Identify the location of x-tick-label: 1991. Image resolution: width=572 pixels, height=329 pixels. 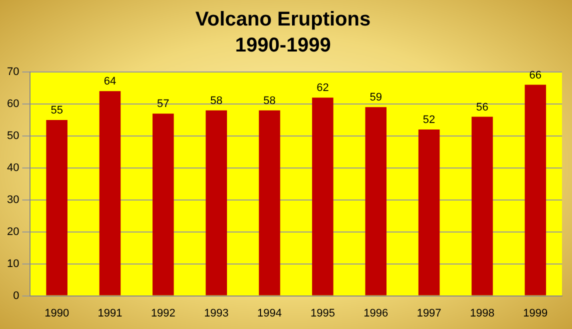
(110, 313).